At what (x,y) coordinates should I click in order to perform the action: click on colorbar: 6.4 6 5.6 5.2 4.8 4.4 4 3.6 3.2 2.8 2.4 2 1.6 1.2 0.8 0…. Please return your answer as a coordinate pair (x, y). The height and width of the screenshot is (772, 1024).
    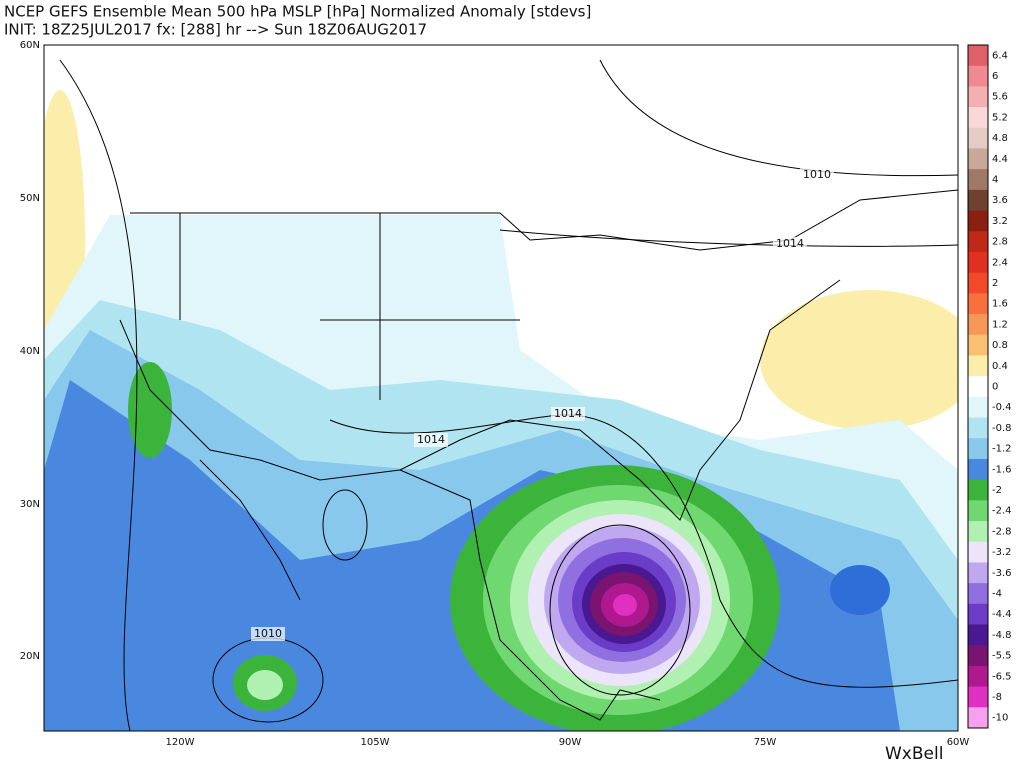
    Looking at the image, I should click on (989, 386).